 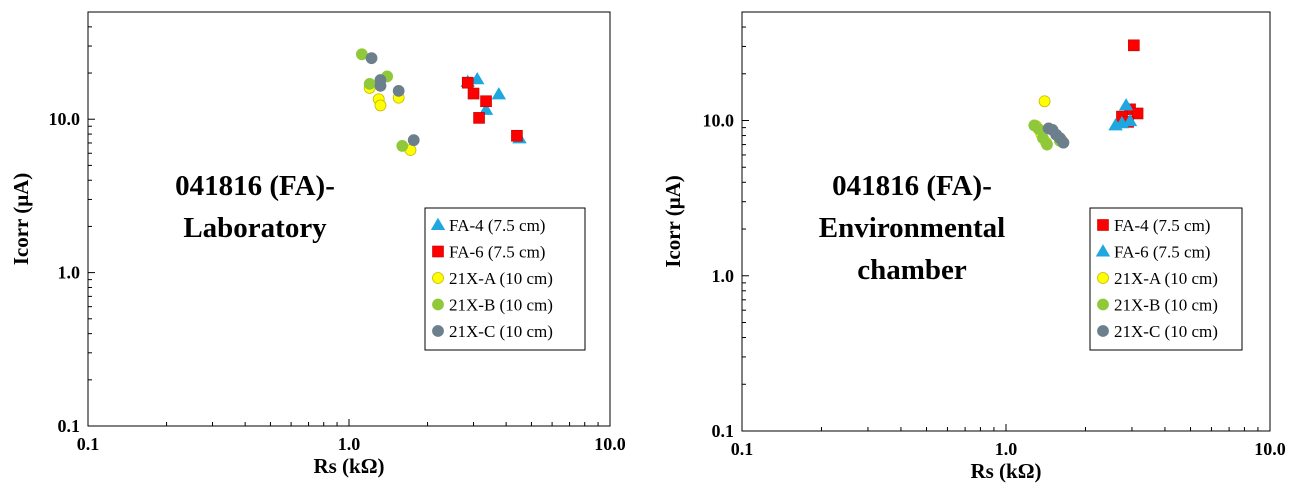 What do you see at coordinates (255, 228) in the screenshot?
I see `chart-annotation: Laboratory` at bounding box center [255, 228].